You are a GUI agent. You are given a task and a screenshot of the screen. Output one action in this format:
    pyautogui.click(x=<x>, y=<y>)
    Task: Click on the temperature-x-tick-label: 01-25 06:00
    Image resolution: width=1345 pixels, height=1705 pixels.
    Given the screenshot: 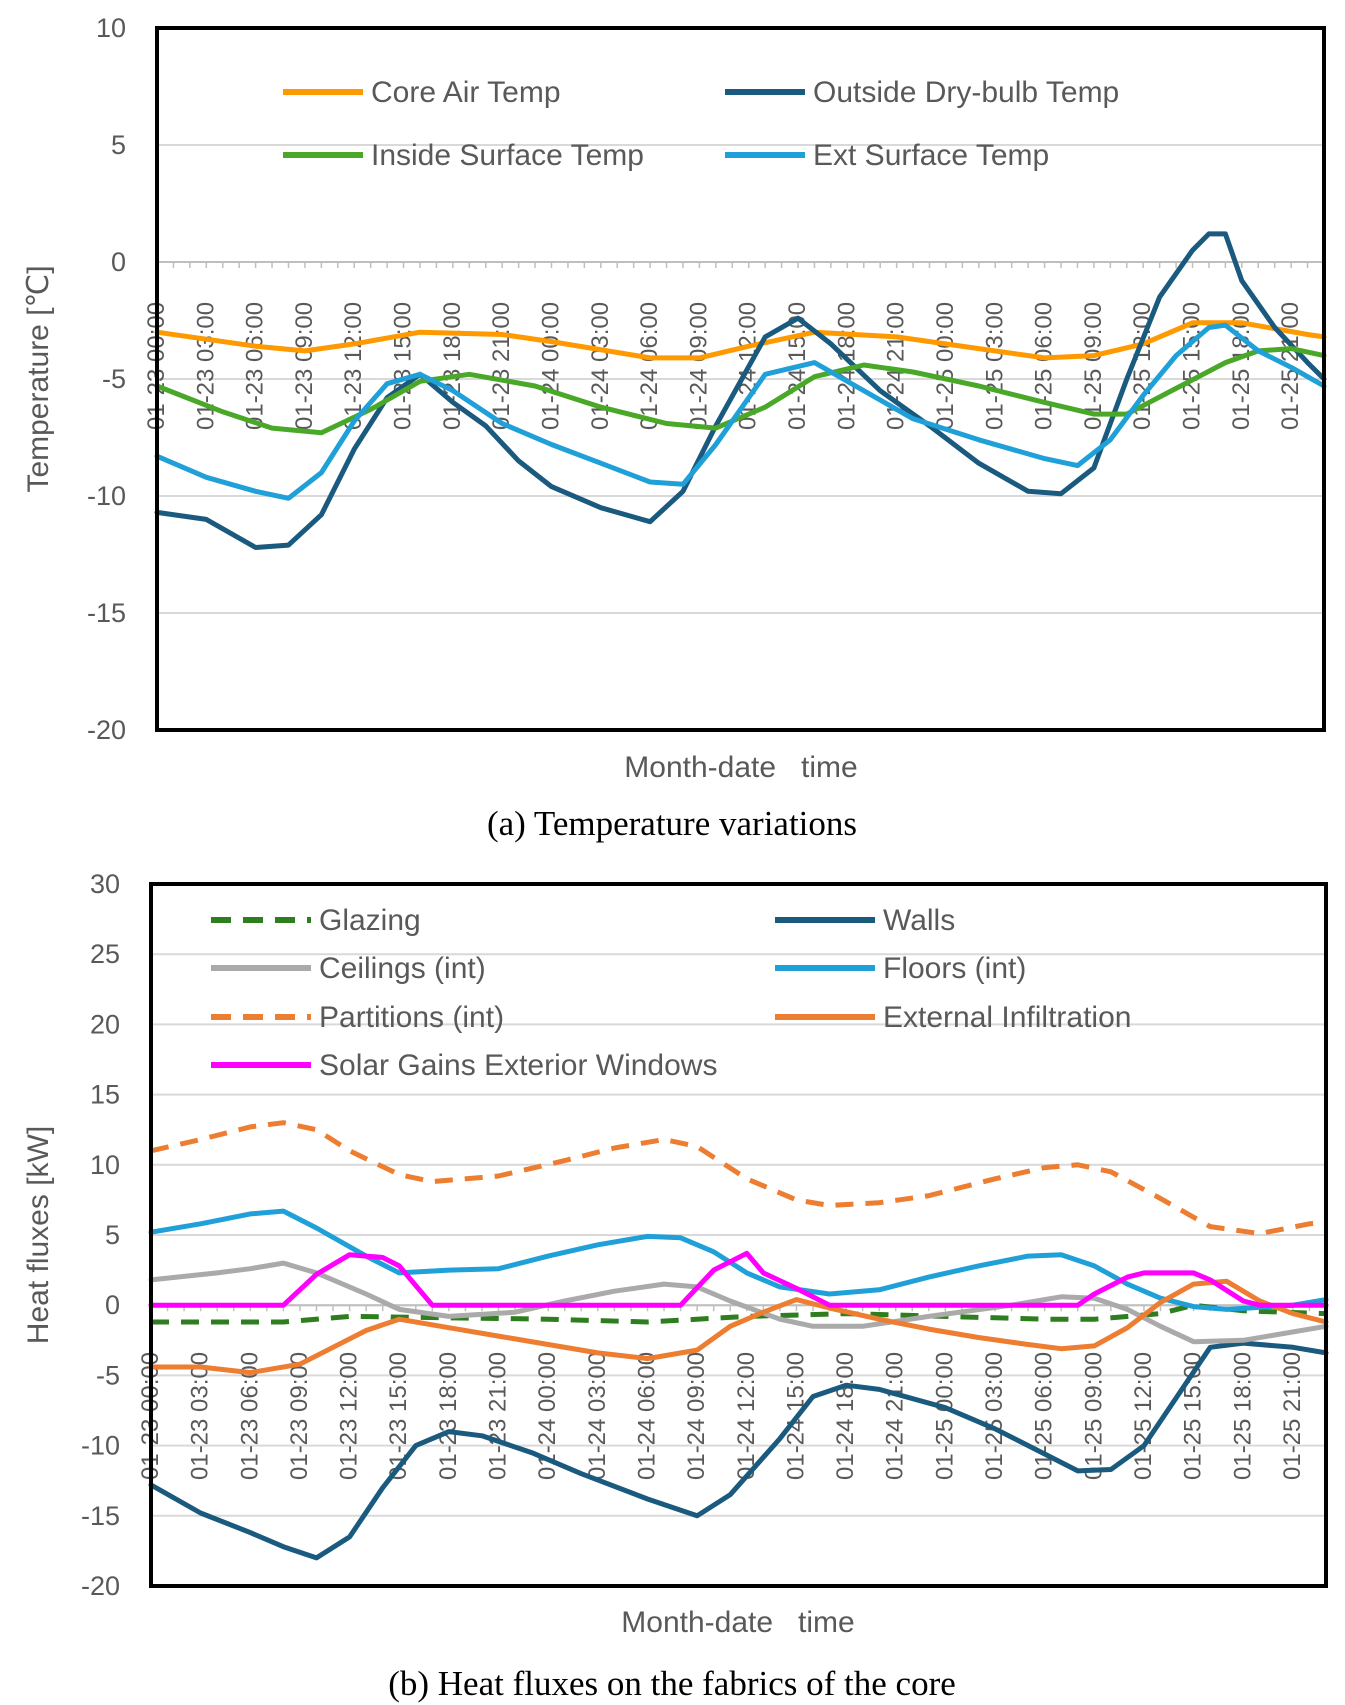 What is the action you would take?
    pyautogui.click(x=1044, y=366)
    